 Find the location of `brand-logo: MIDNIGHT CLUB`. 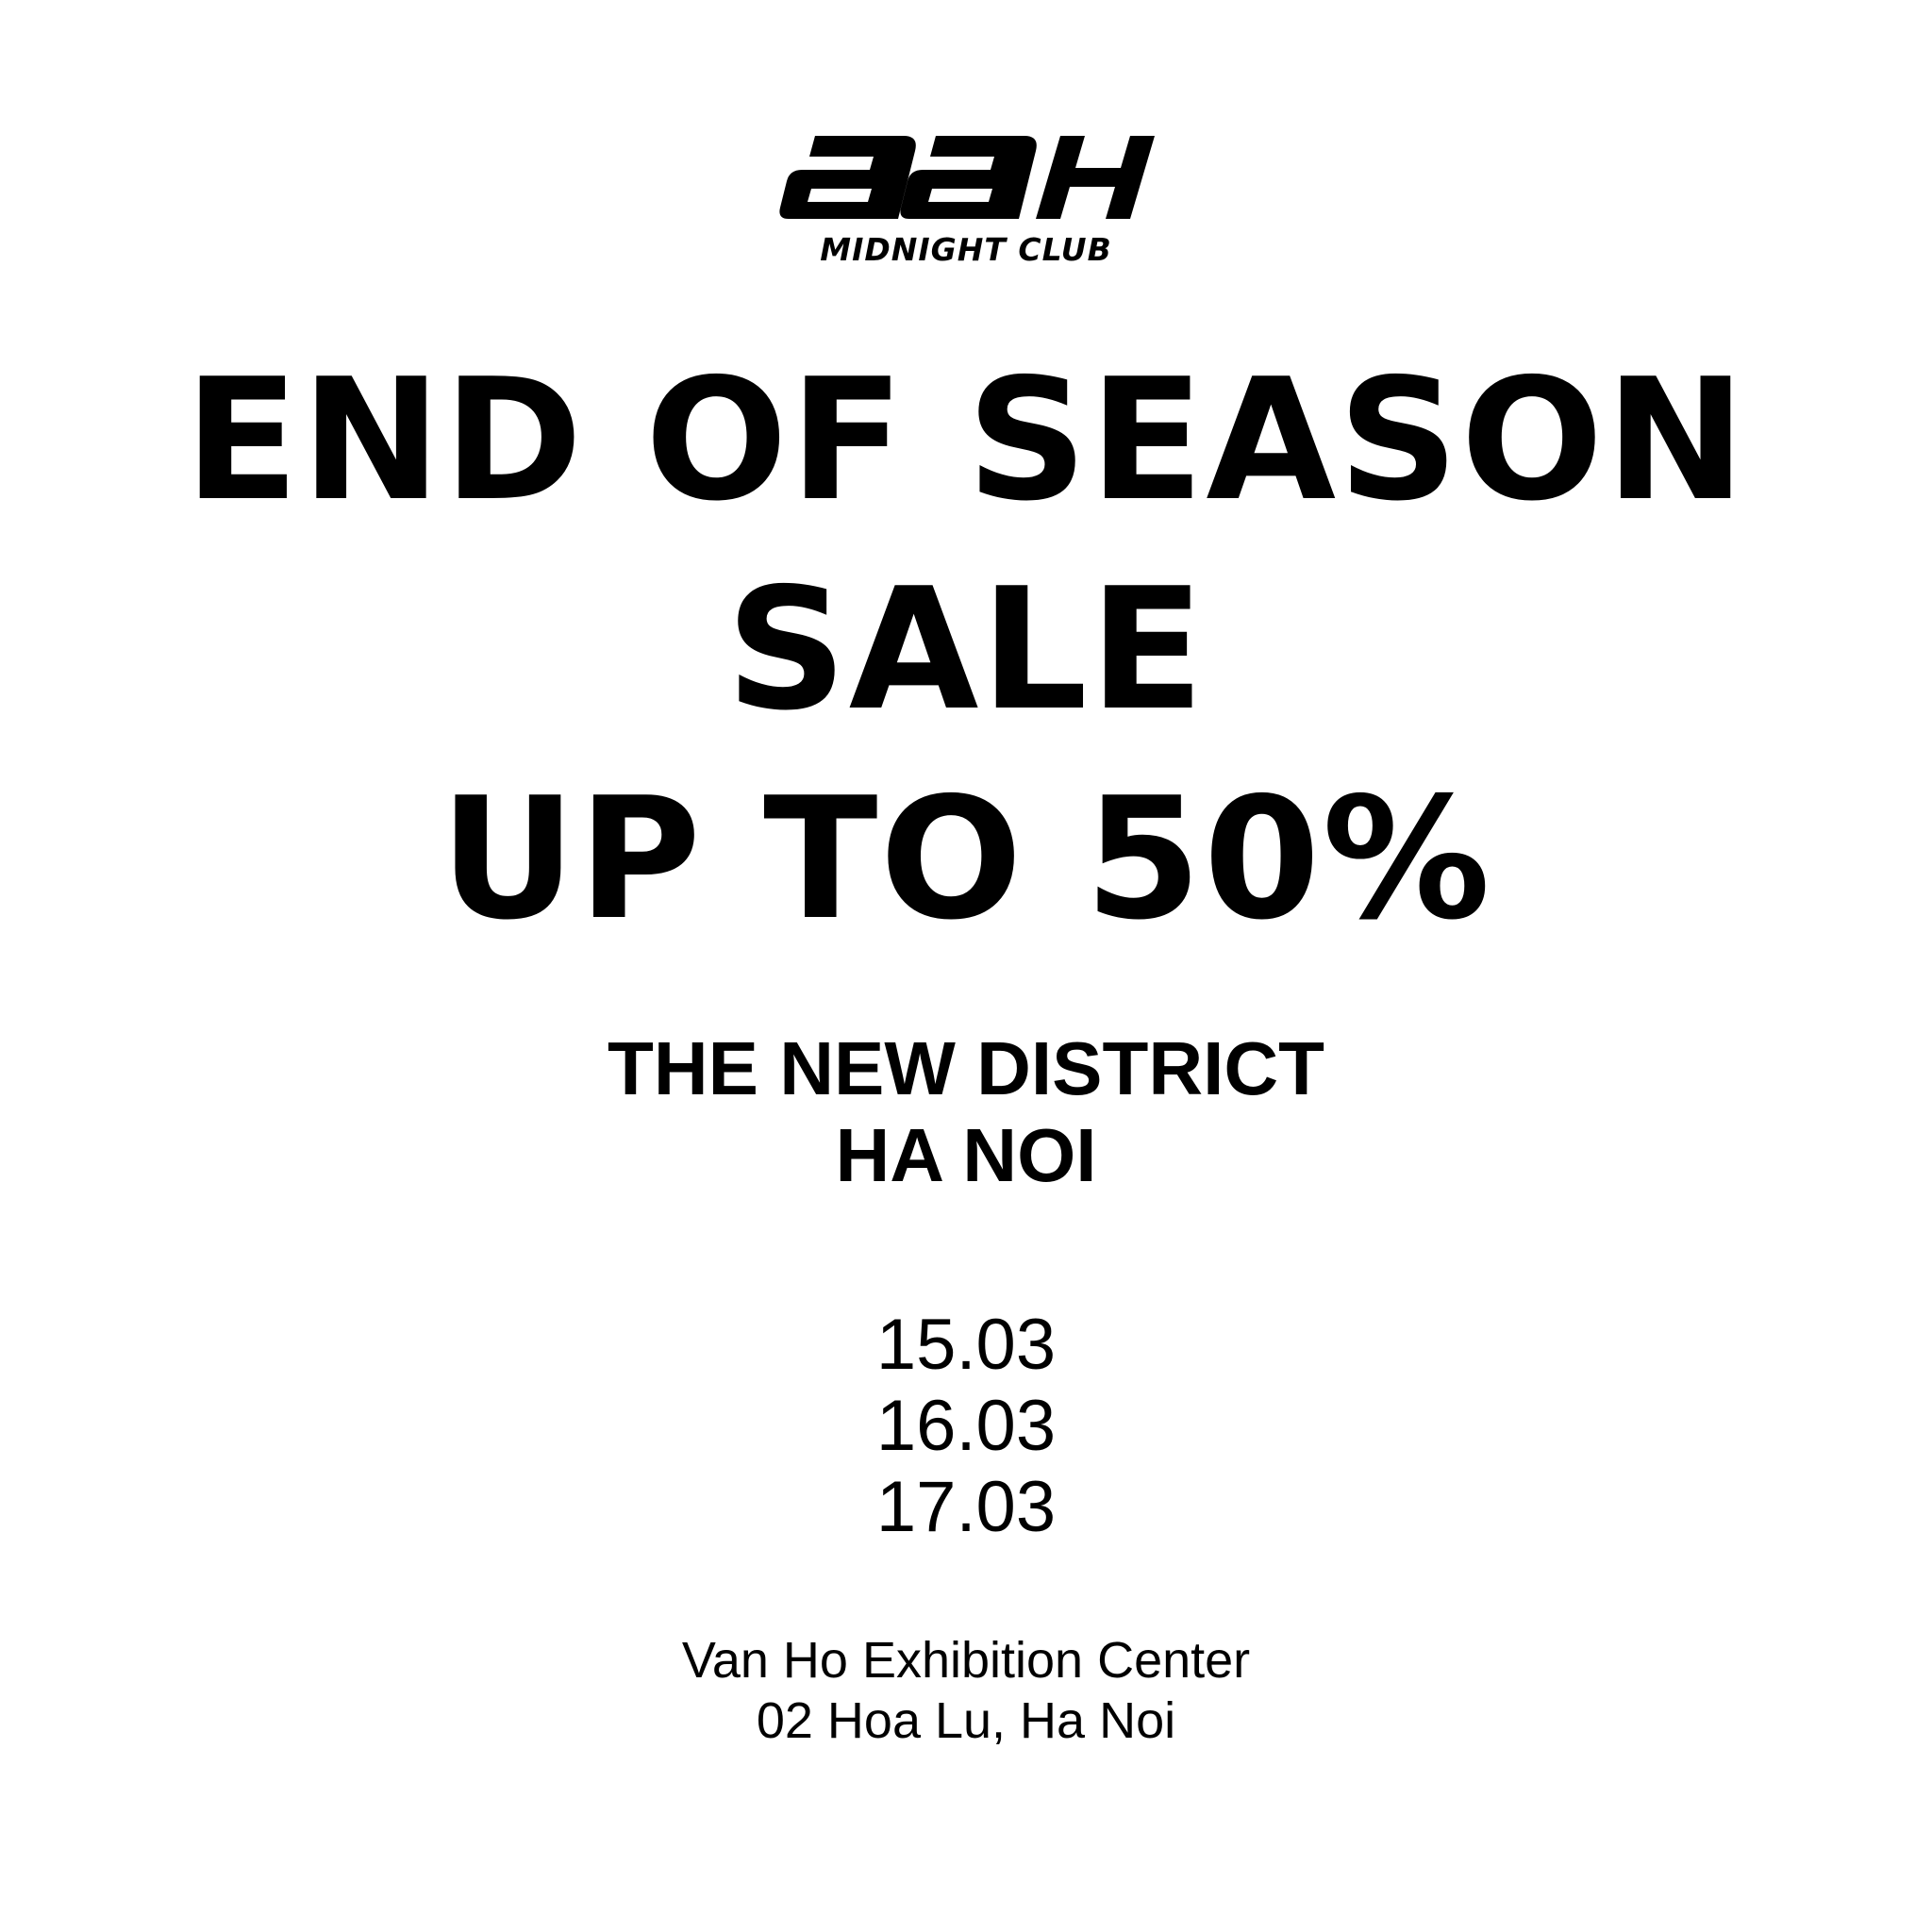

brand-logo: MIDNIGHT CLUB is located at coordinates (966, 198).